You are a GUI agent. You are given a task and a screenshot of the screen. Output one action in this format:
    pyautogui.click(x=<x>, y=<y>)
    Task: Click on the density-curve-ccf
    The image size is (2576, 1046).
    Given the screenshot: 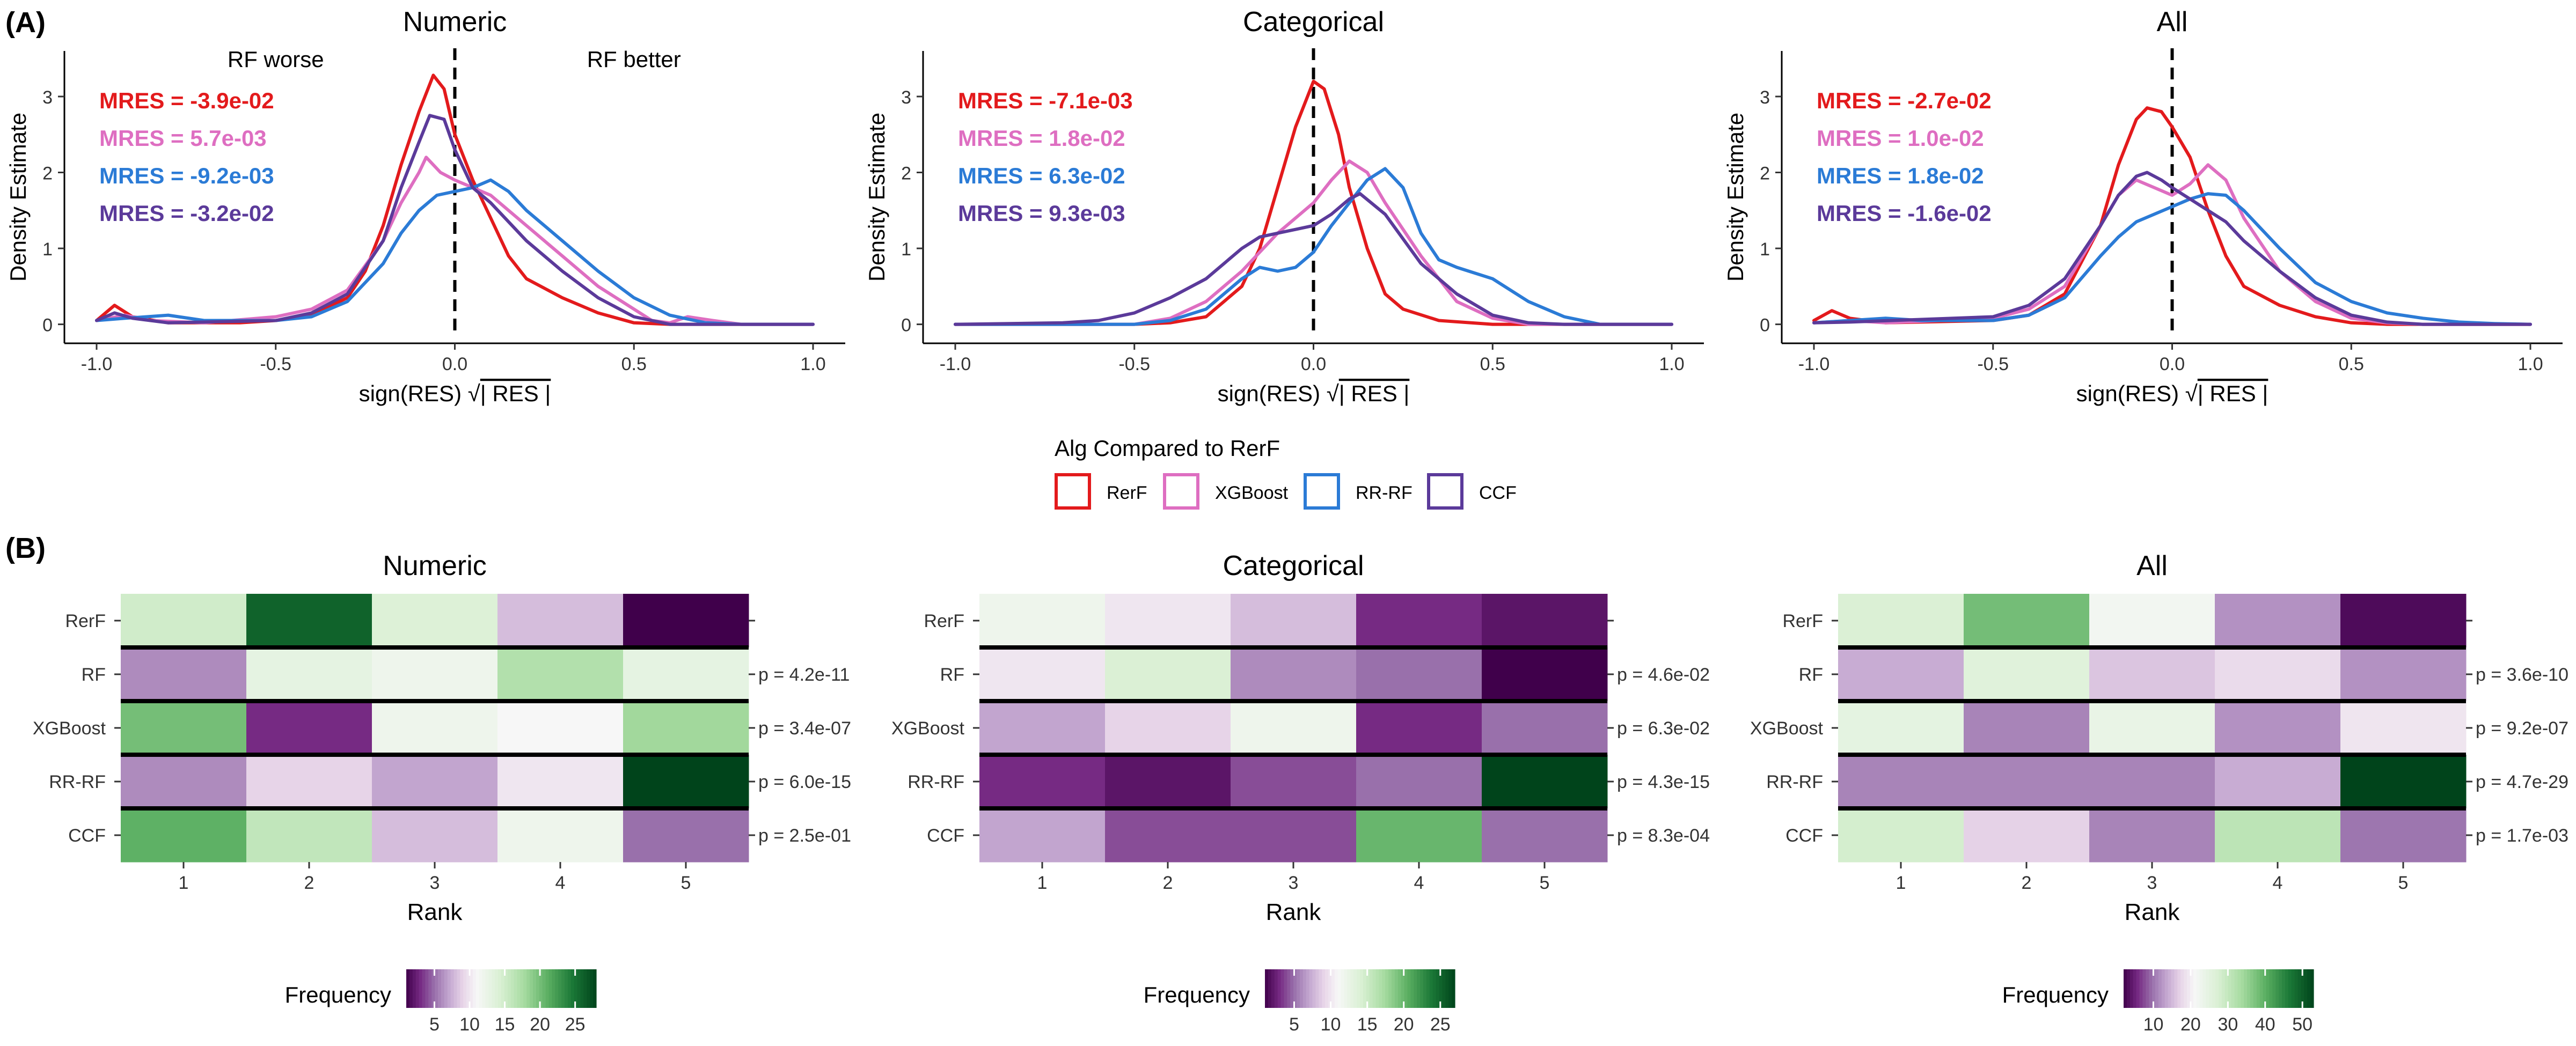 What is the action you would take?
    pyautogui.click(x=1313, y=259)
    